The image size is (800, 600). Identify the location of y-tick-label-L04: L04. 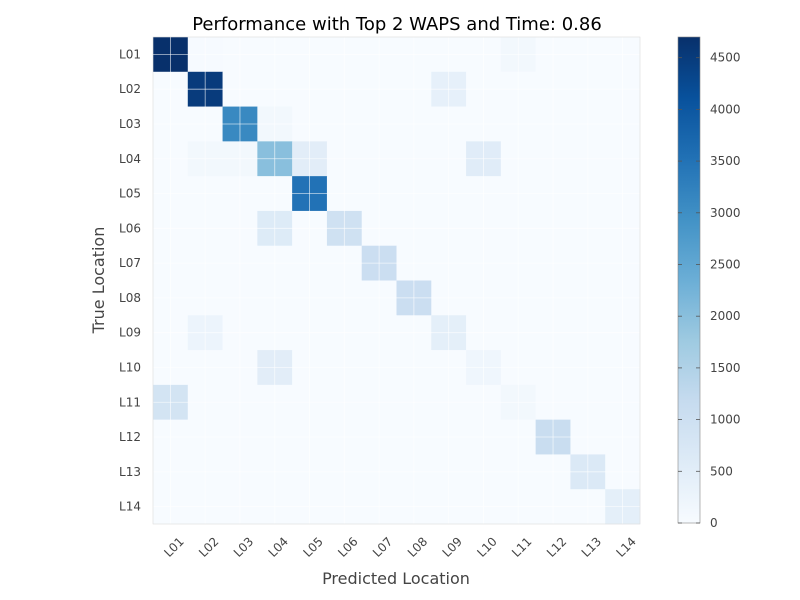
(130, 159).